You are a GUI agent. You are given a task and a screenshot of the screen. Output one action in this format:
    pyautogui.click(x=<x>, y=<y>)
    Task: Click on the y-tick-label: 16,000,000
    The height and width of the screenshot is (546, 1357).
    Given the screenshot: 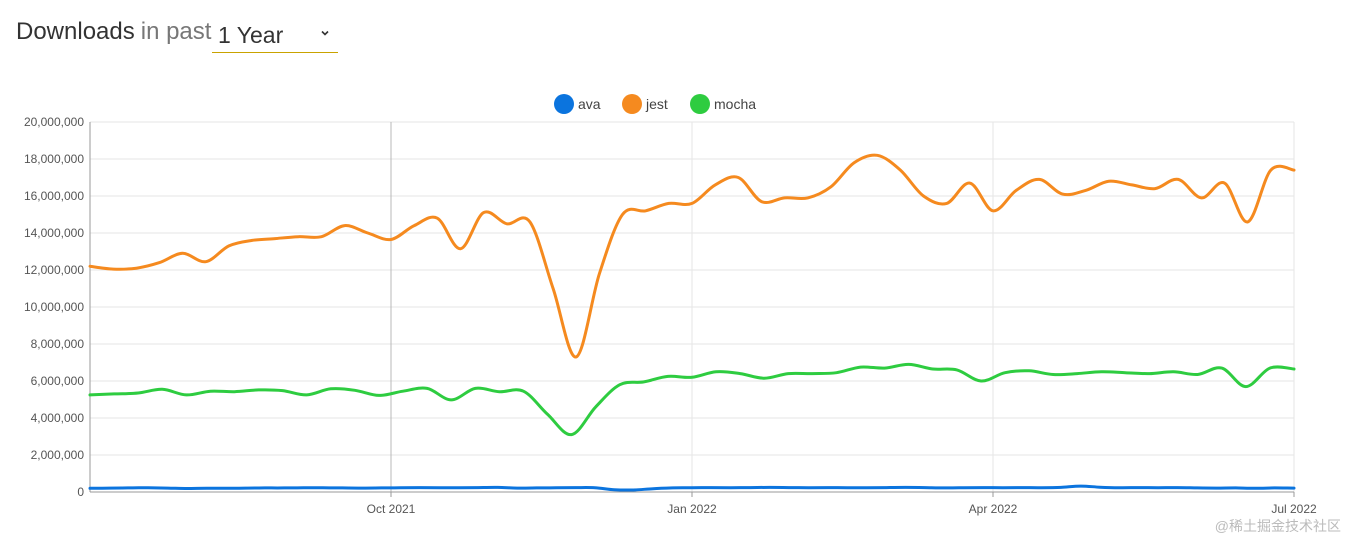 What is the action you would take?
    pyautogui.click(x=54, y=196)
    